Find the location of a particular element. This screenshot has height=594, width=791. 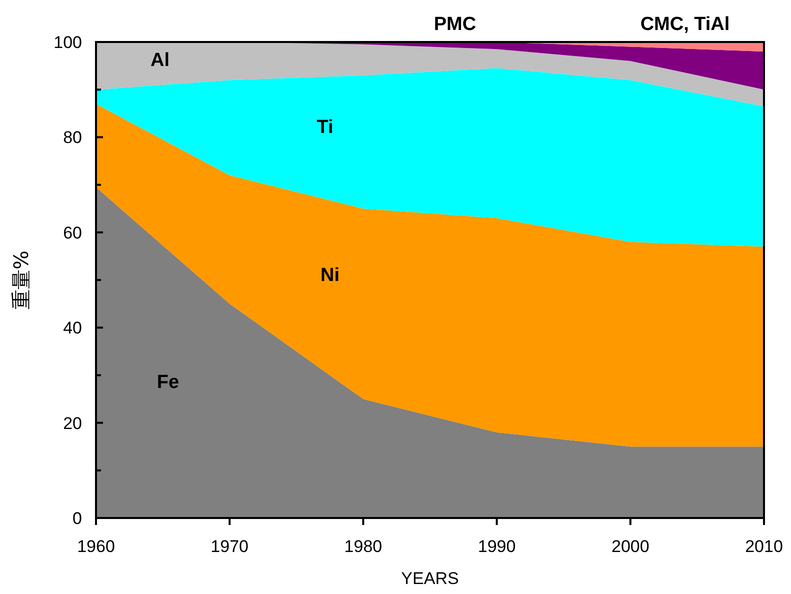

y-tick-label: 100 is located at coordinates (68, 42).